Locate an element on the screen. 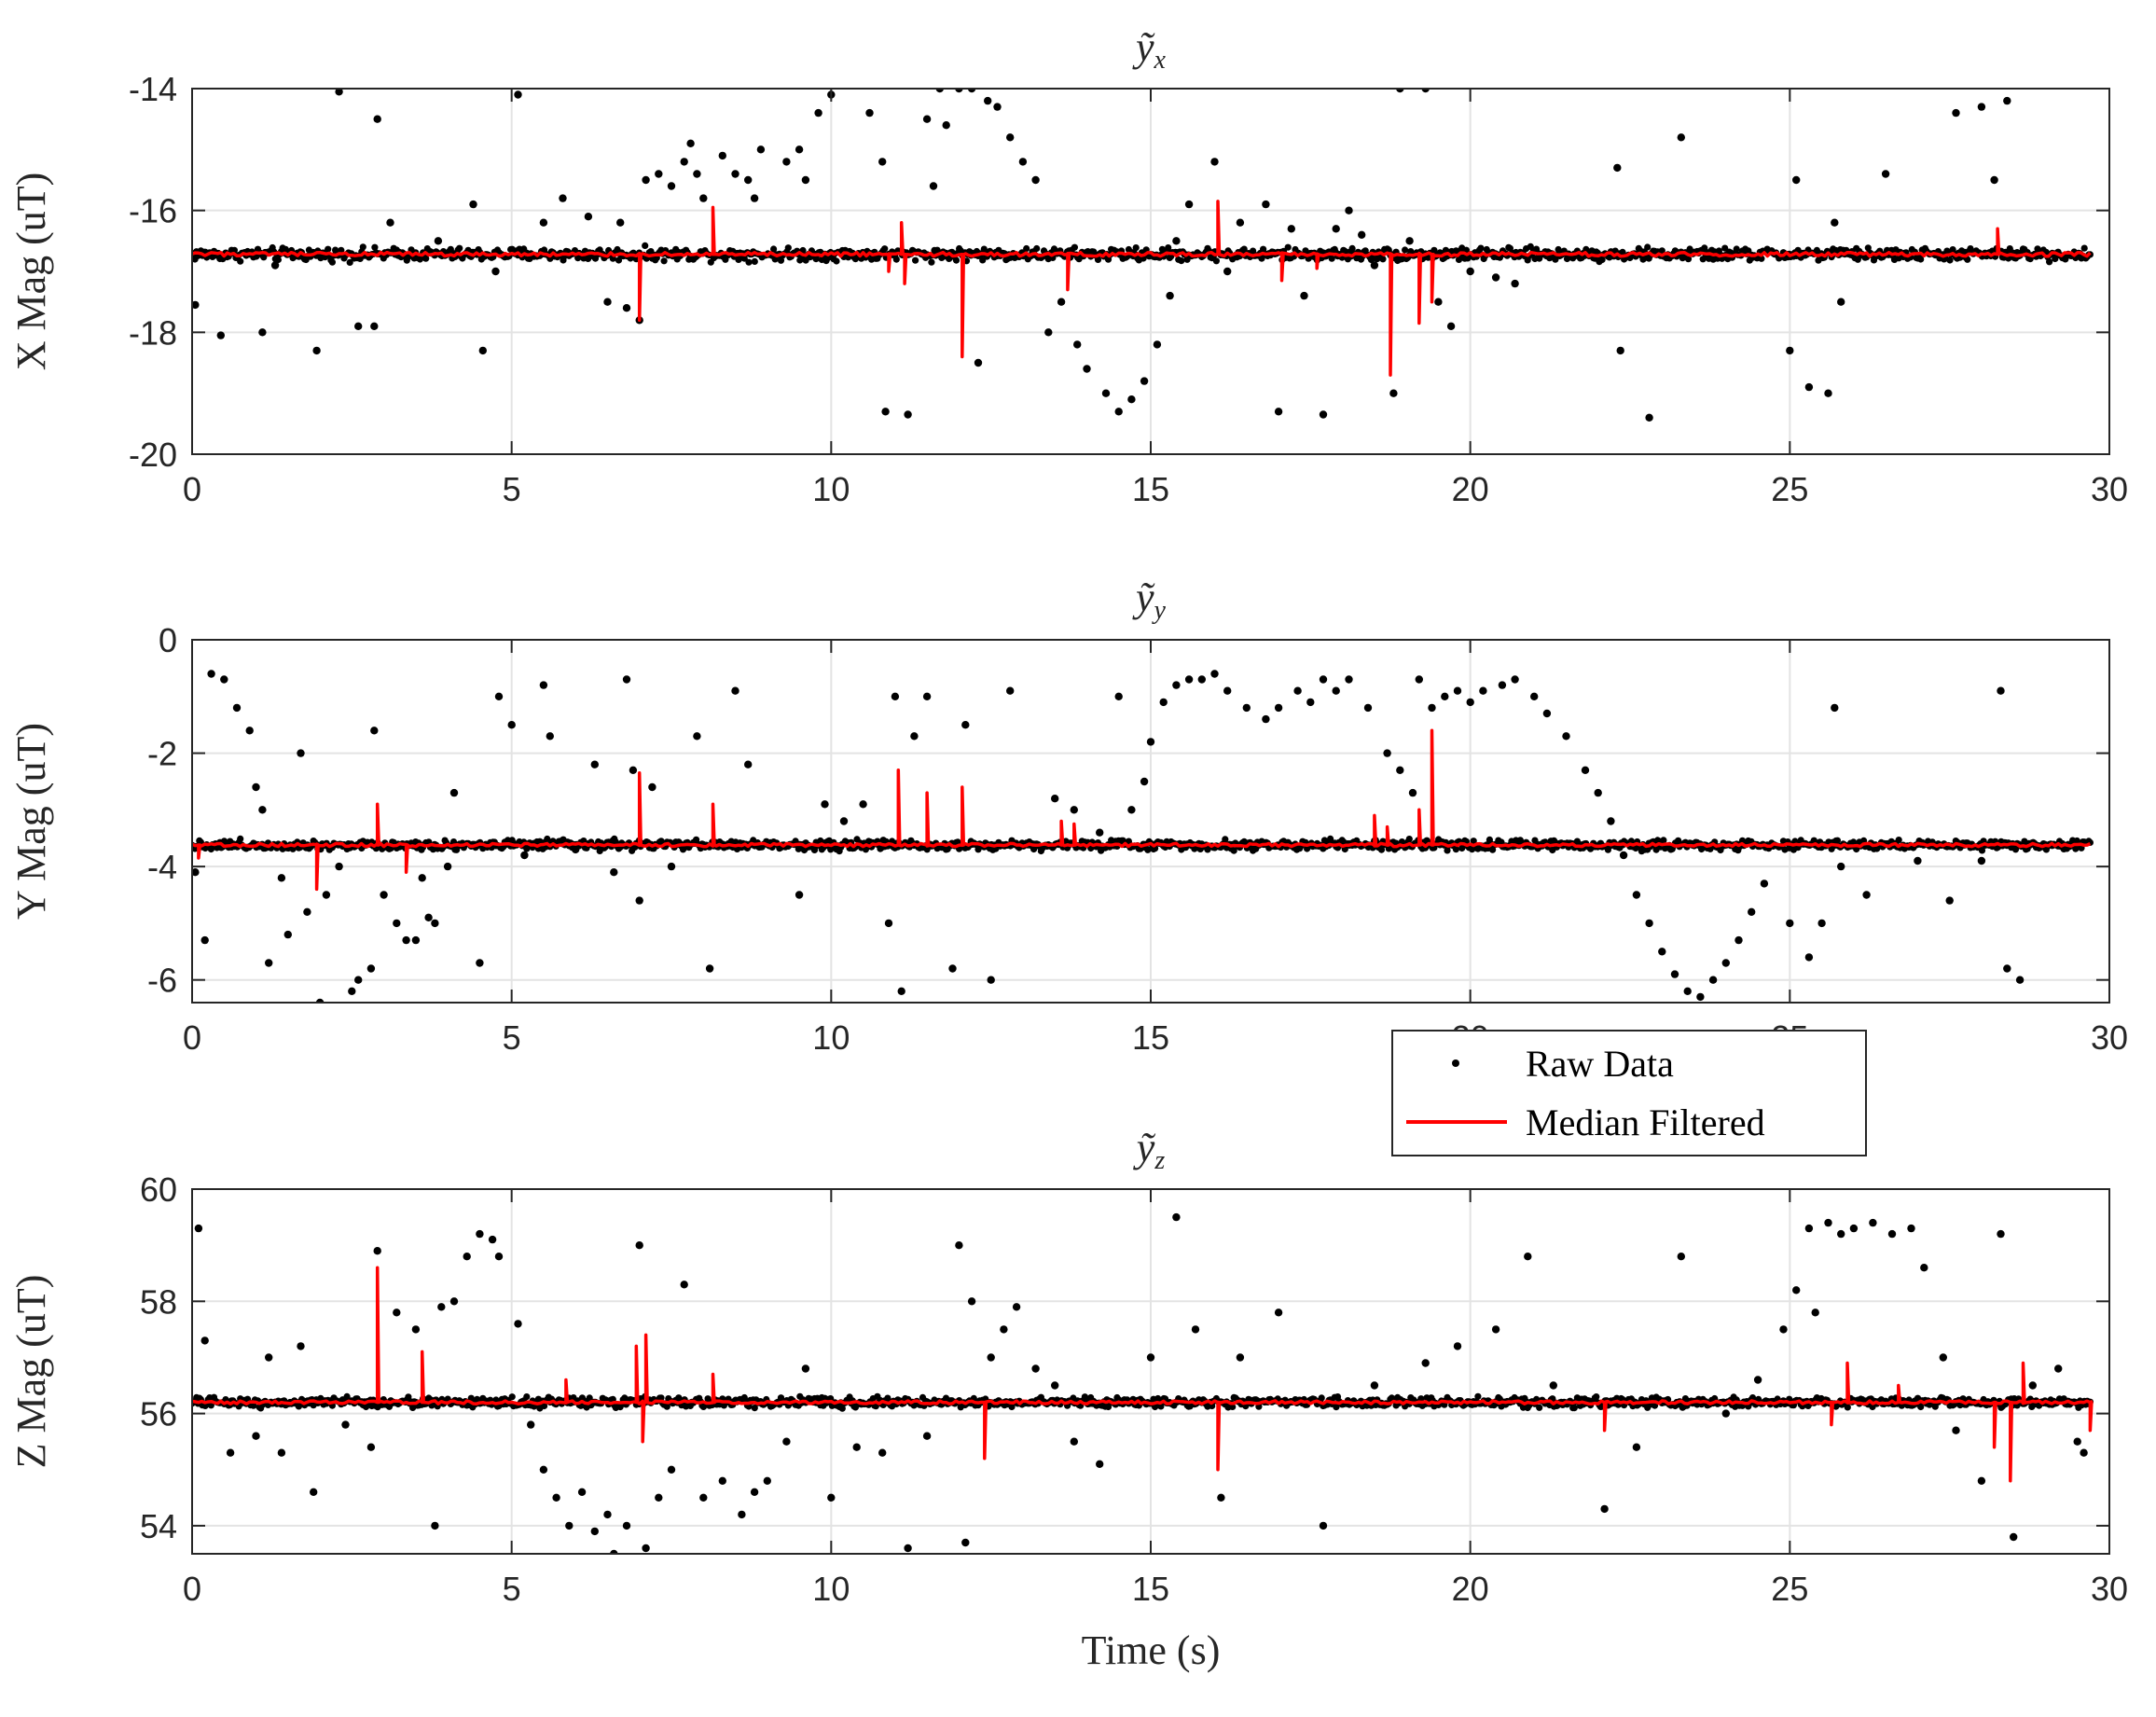 This screenshot has height=1717, width=2156. x-tick-label: 10 is located at coordinates (831, 489).